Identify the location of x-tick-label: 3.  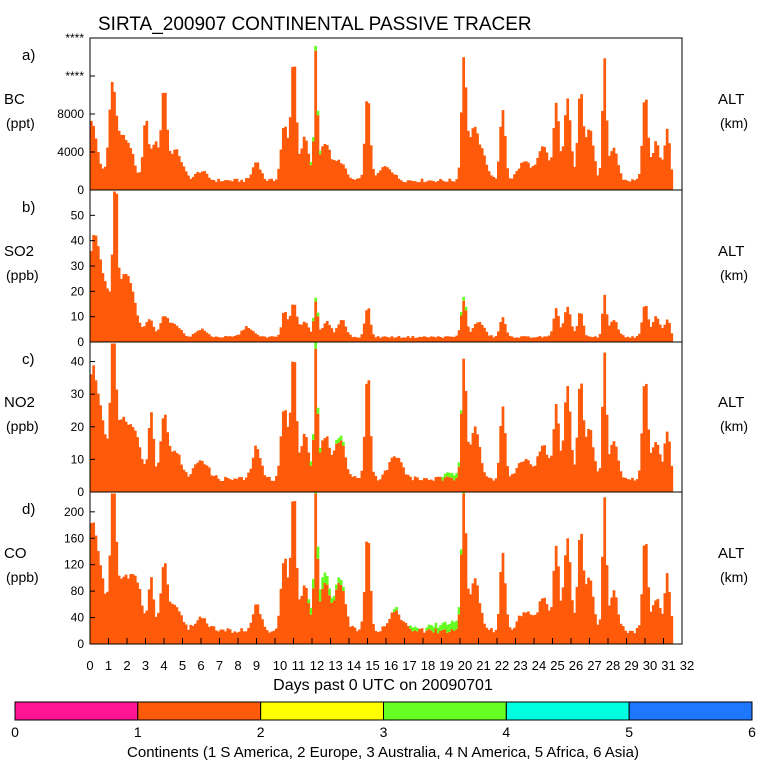
(145, 665).